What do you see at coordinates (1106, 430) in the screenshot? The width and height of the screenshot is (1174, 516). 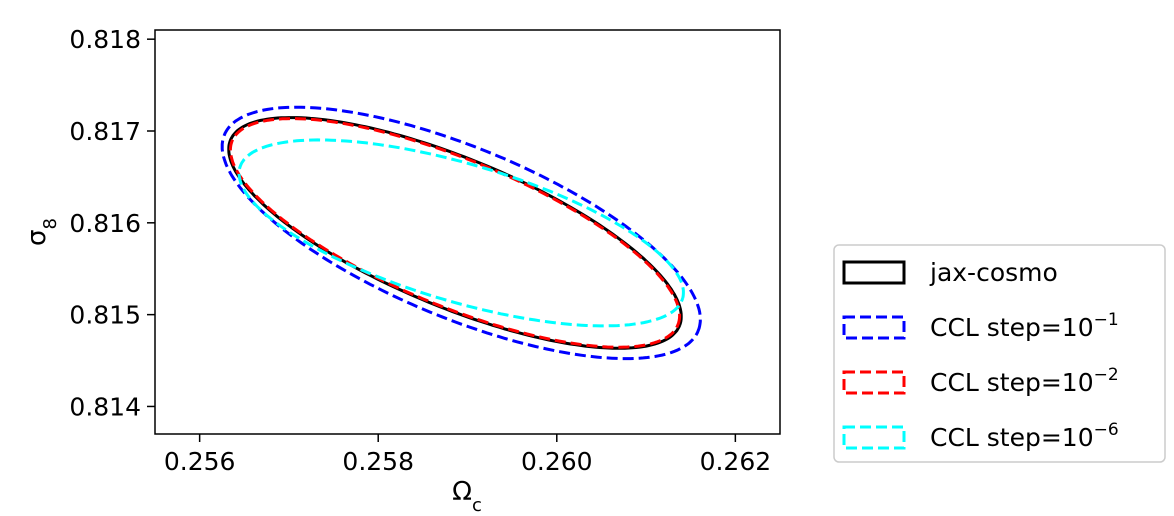 I see `legend-label-exponent: −6` at bounding box center [1106, 430].